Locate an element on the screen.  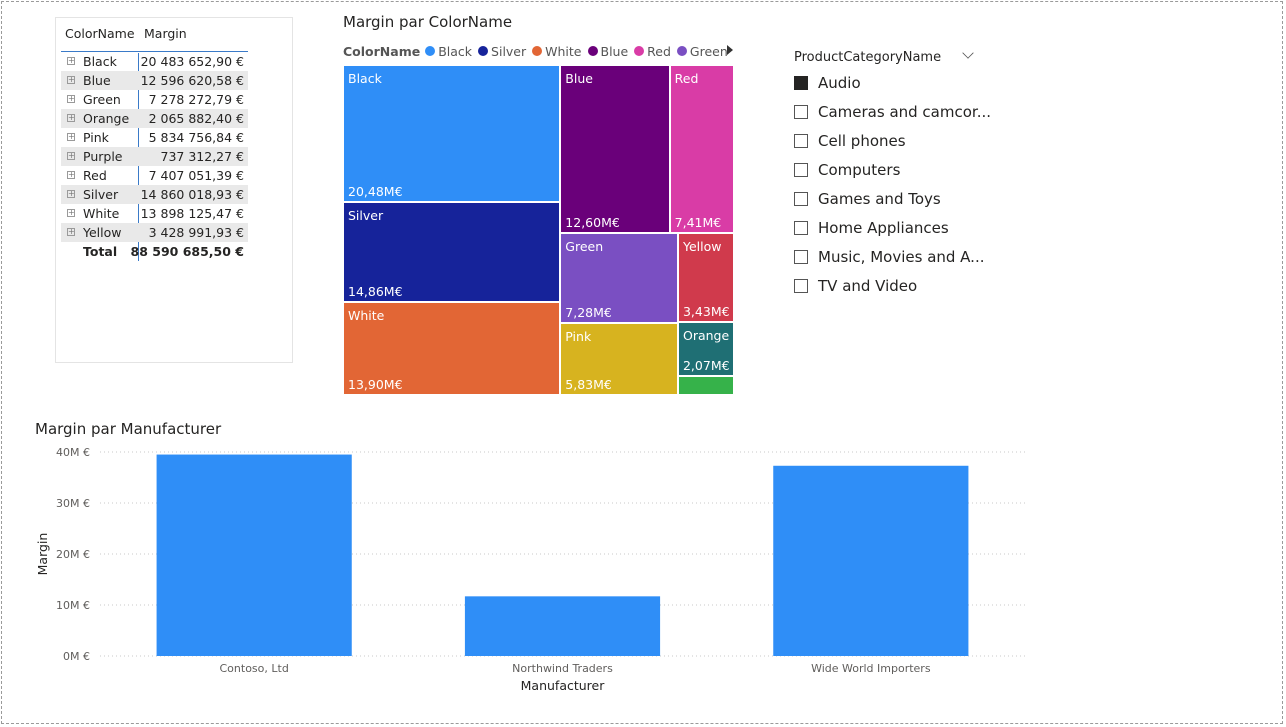
bar-contoso-ltd is located at coordinates (254, 555).